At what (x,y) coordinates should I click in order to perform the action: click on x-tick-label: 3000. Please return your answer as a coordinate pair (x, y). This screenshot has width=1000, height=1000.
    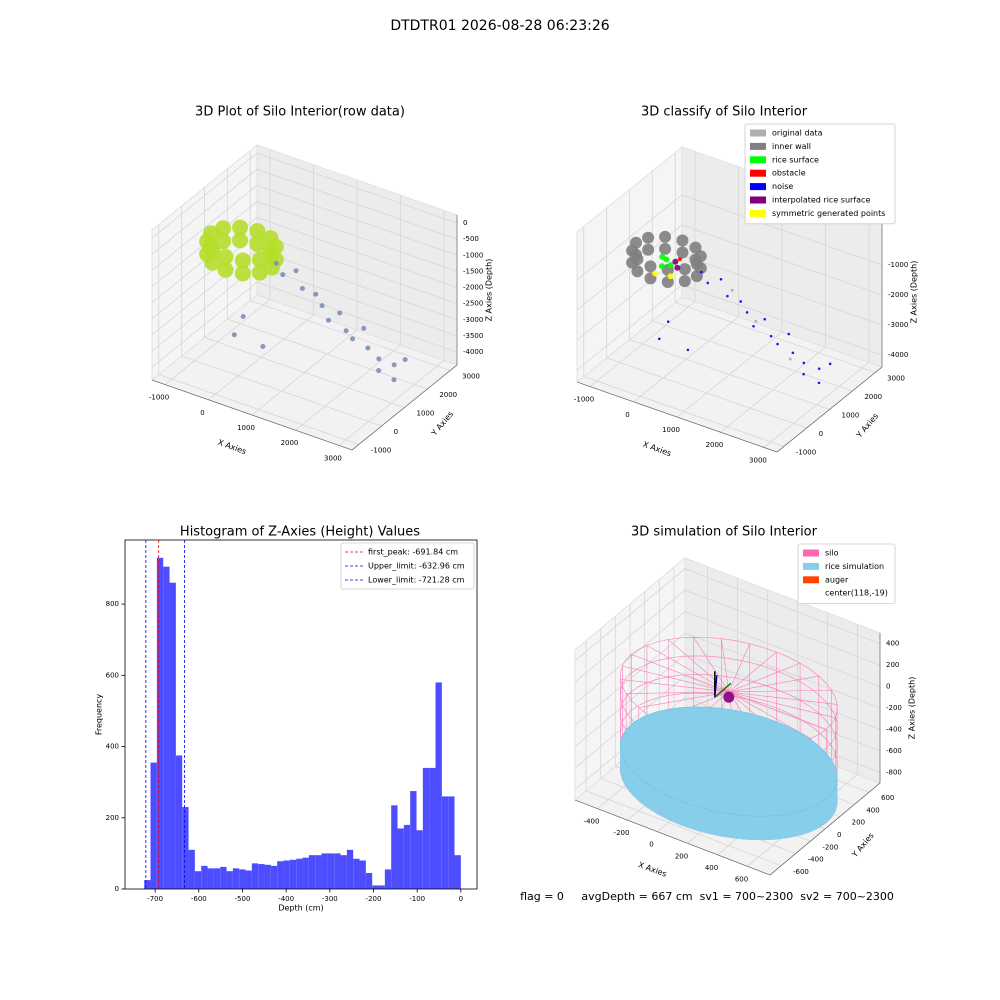
    Looking at the image, I should click on (758, 460).